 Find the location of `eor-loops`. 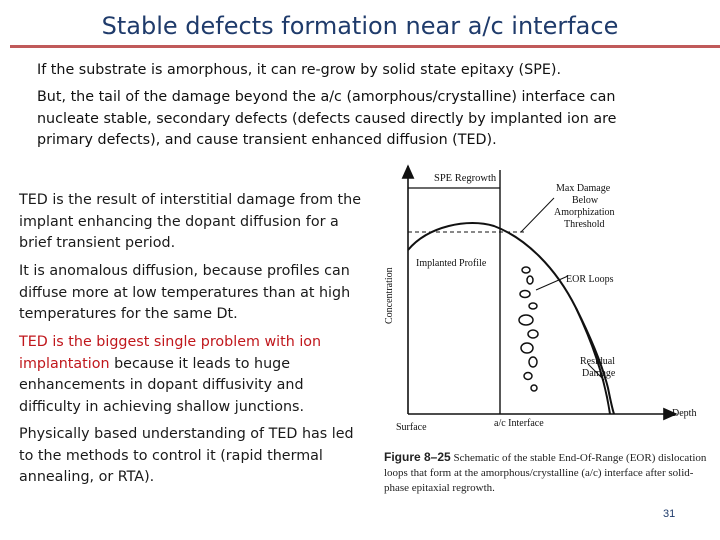

eor-loops is located at coordinates (528, 329).